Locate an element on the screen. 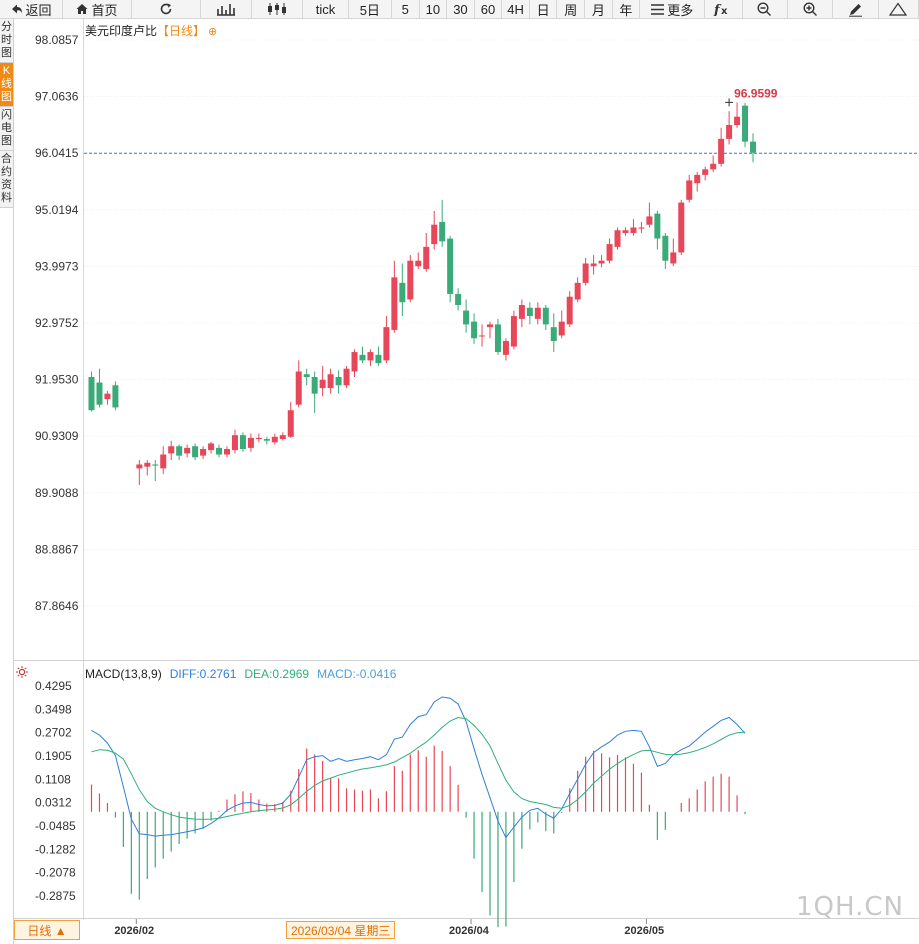  4h-button: 4H is located at coordinates (516, 9).